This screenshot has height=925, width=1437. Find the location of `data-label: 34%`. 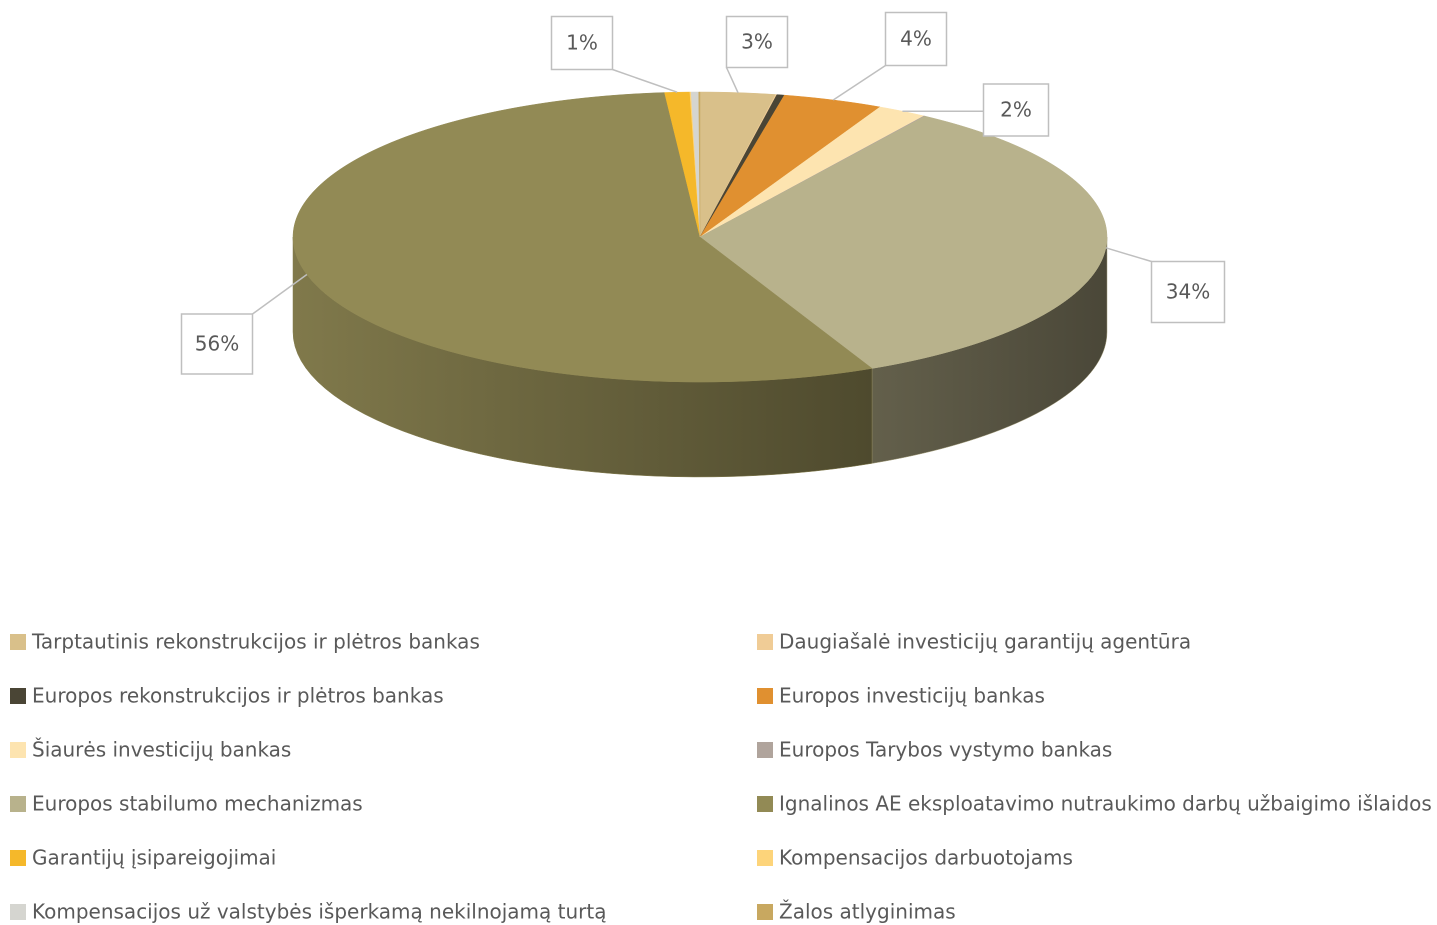

data-label: 34% is located at coordinates (1188, 292).